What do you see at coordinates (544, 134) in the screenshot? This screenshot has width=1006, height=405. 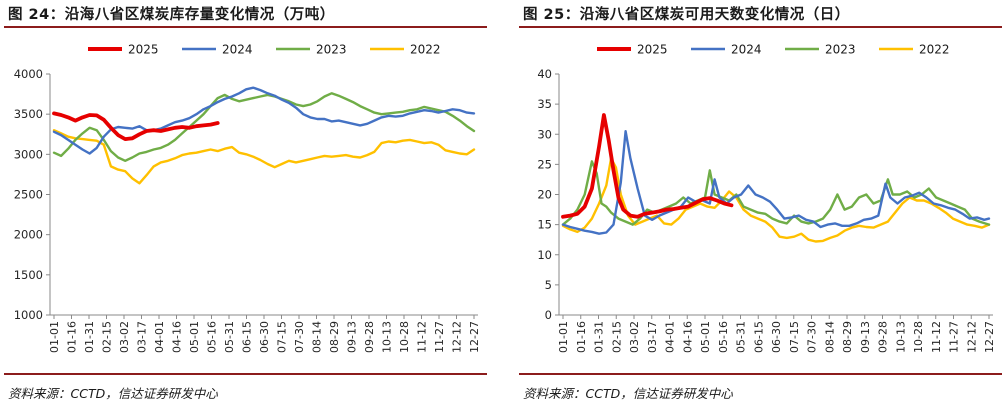 I see `y-tick-label: 30` at bounding box center [544, 134].